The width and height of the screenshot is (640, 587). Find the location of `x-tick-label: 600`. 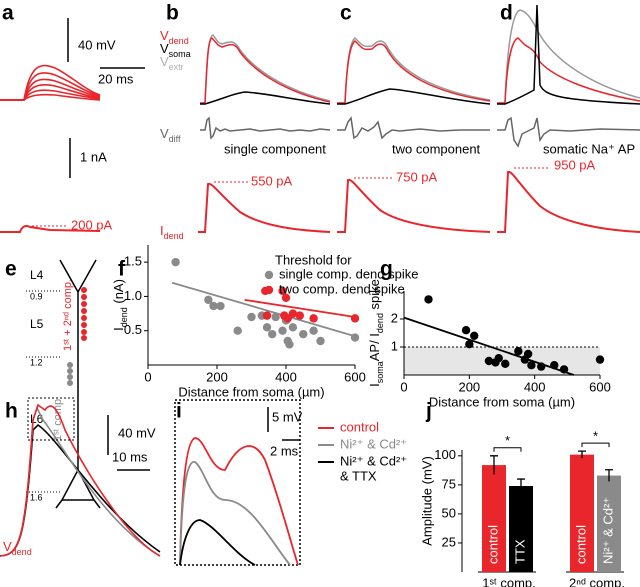

x-tick-label: 600 is located at coordinates (600, 386).